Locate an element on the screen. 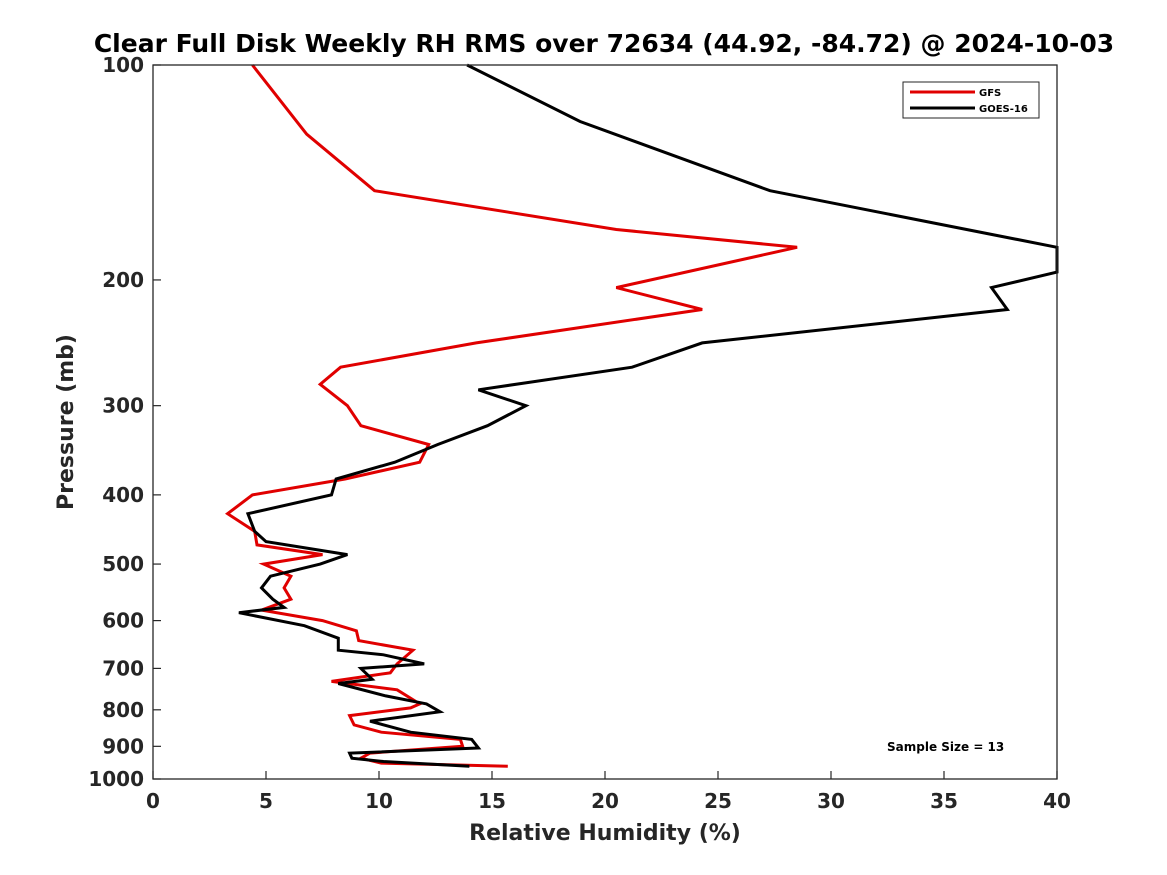  y-axis-label: Pressure (mb) is located at coordinates (66, 422).